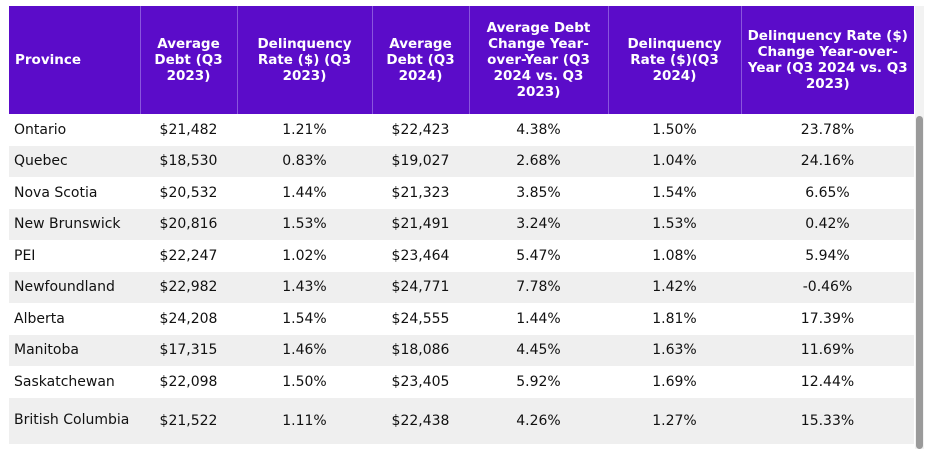 This screenshot has width=932, height=455. What do you see at coordinates (827, 382) in the screenshot?
I see `value-cell: 12.44%` at bounding box center [827, 382].